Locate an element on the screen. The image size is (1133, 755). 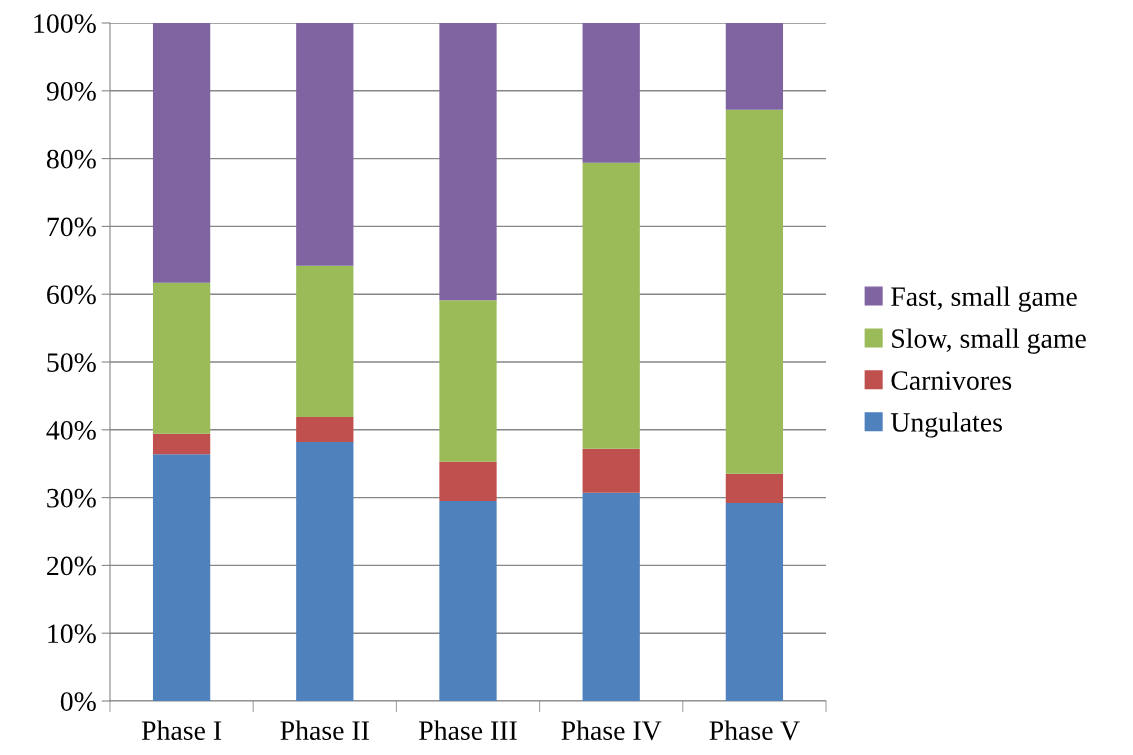
y-tick-label: 70% is located at coordinates (71, 227).